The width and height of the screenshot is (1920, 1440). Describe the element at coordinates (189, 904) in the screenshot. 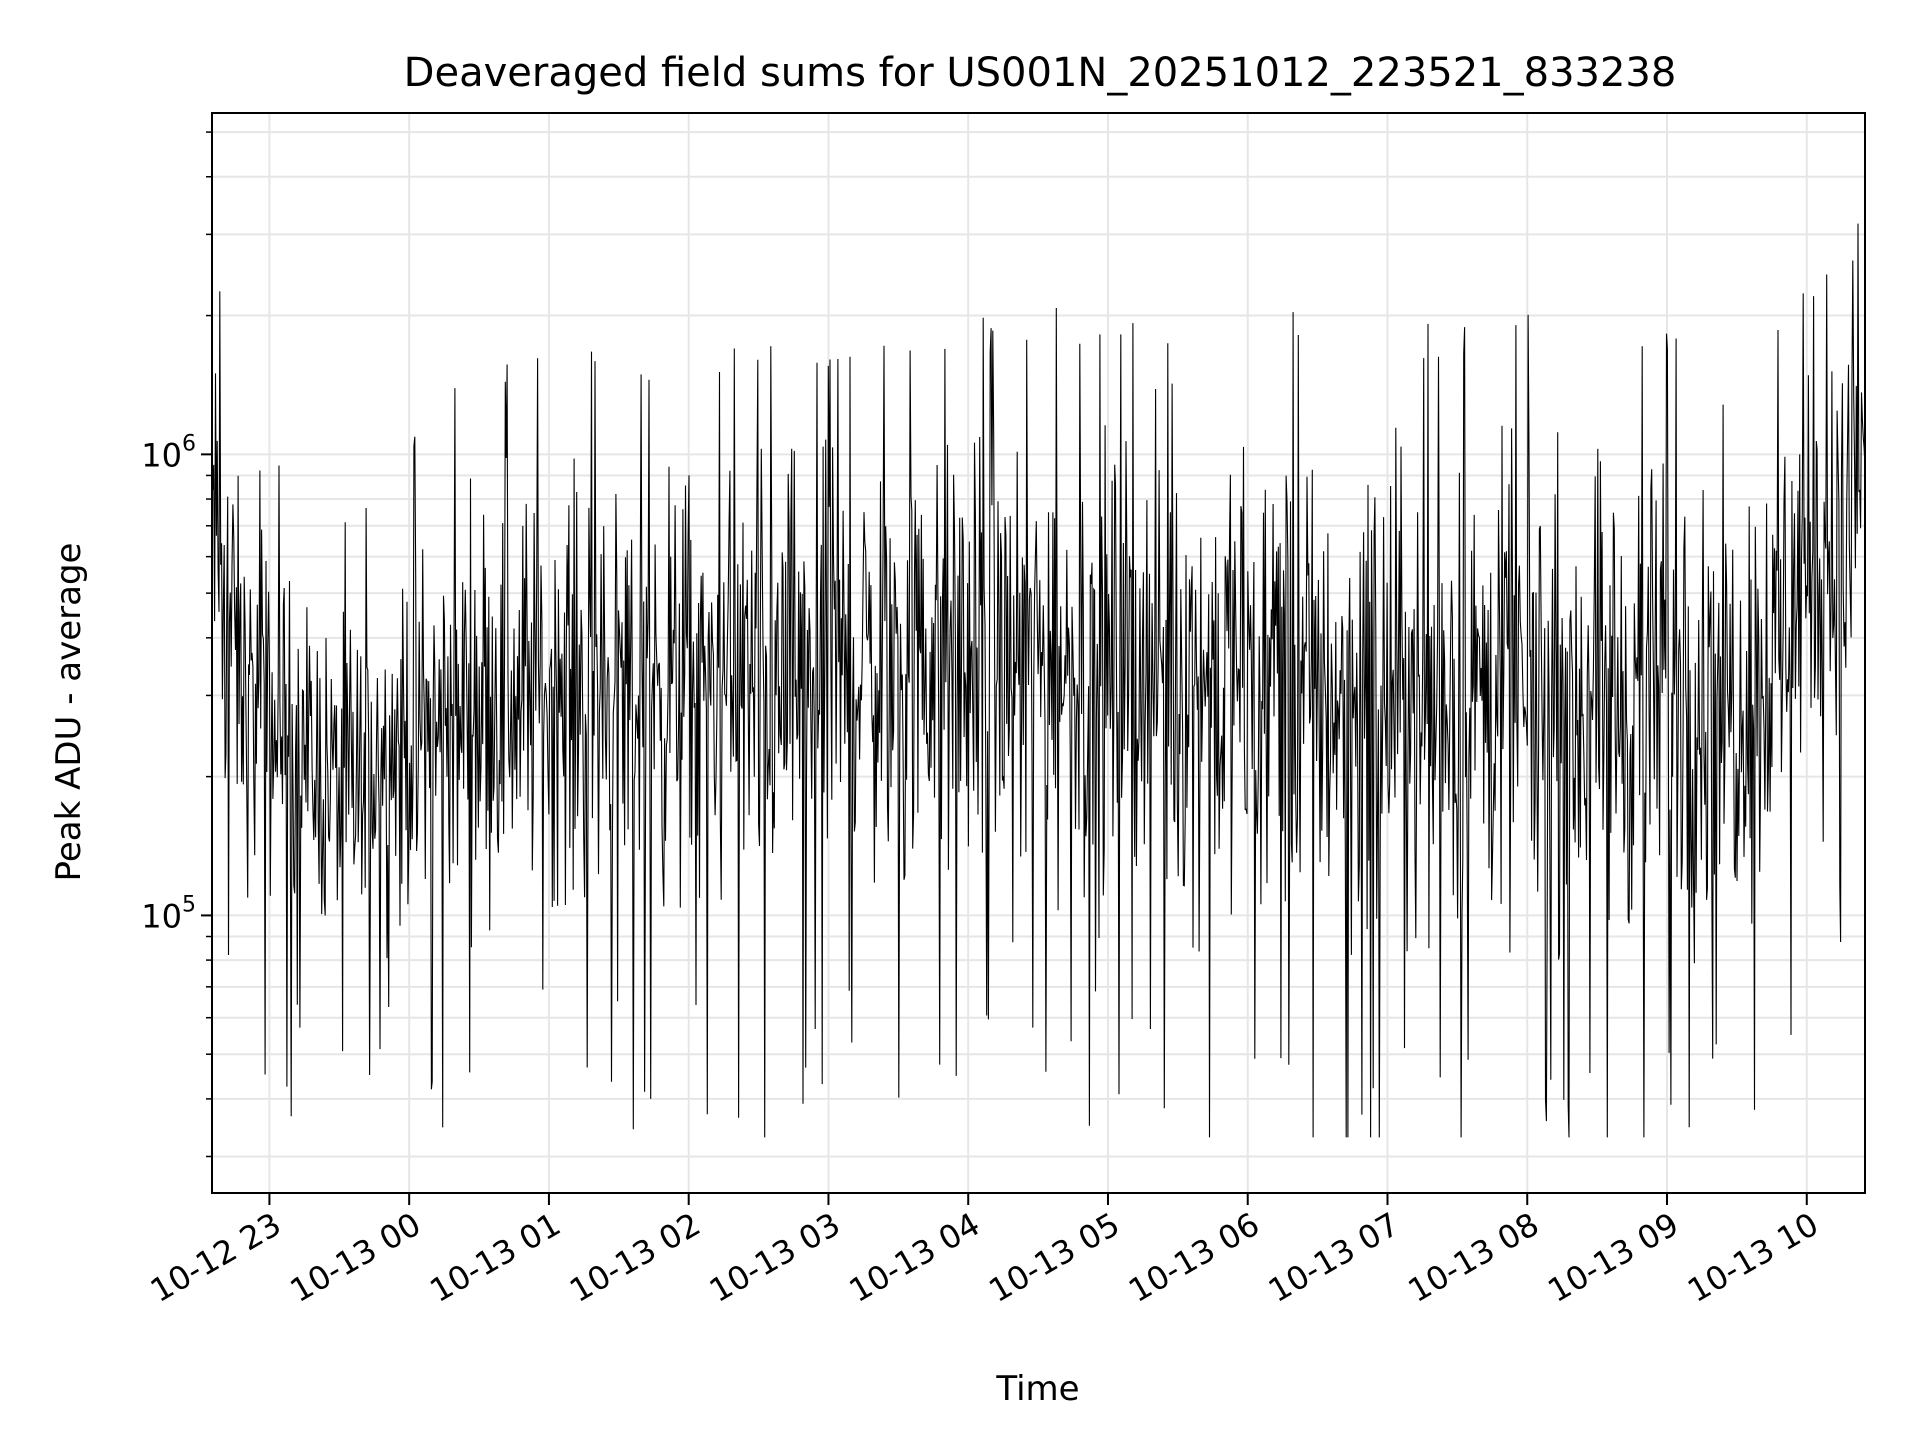

I see `y-tick-label-exponent: 5` at that location.